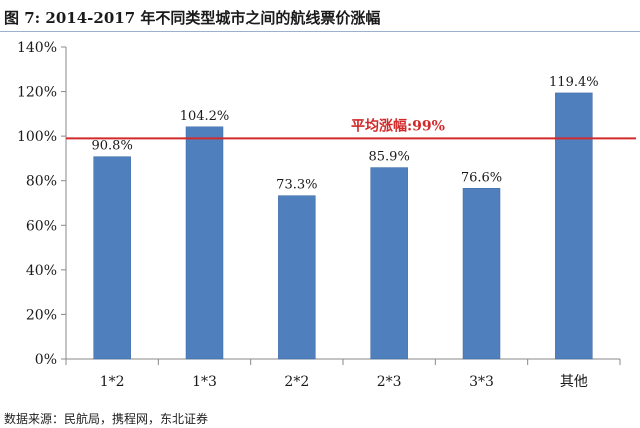  What do you see at coordinates (46, 360) in the screenshot?
I see `y-tick-label: 0%` at bounding box center [46, 360].